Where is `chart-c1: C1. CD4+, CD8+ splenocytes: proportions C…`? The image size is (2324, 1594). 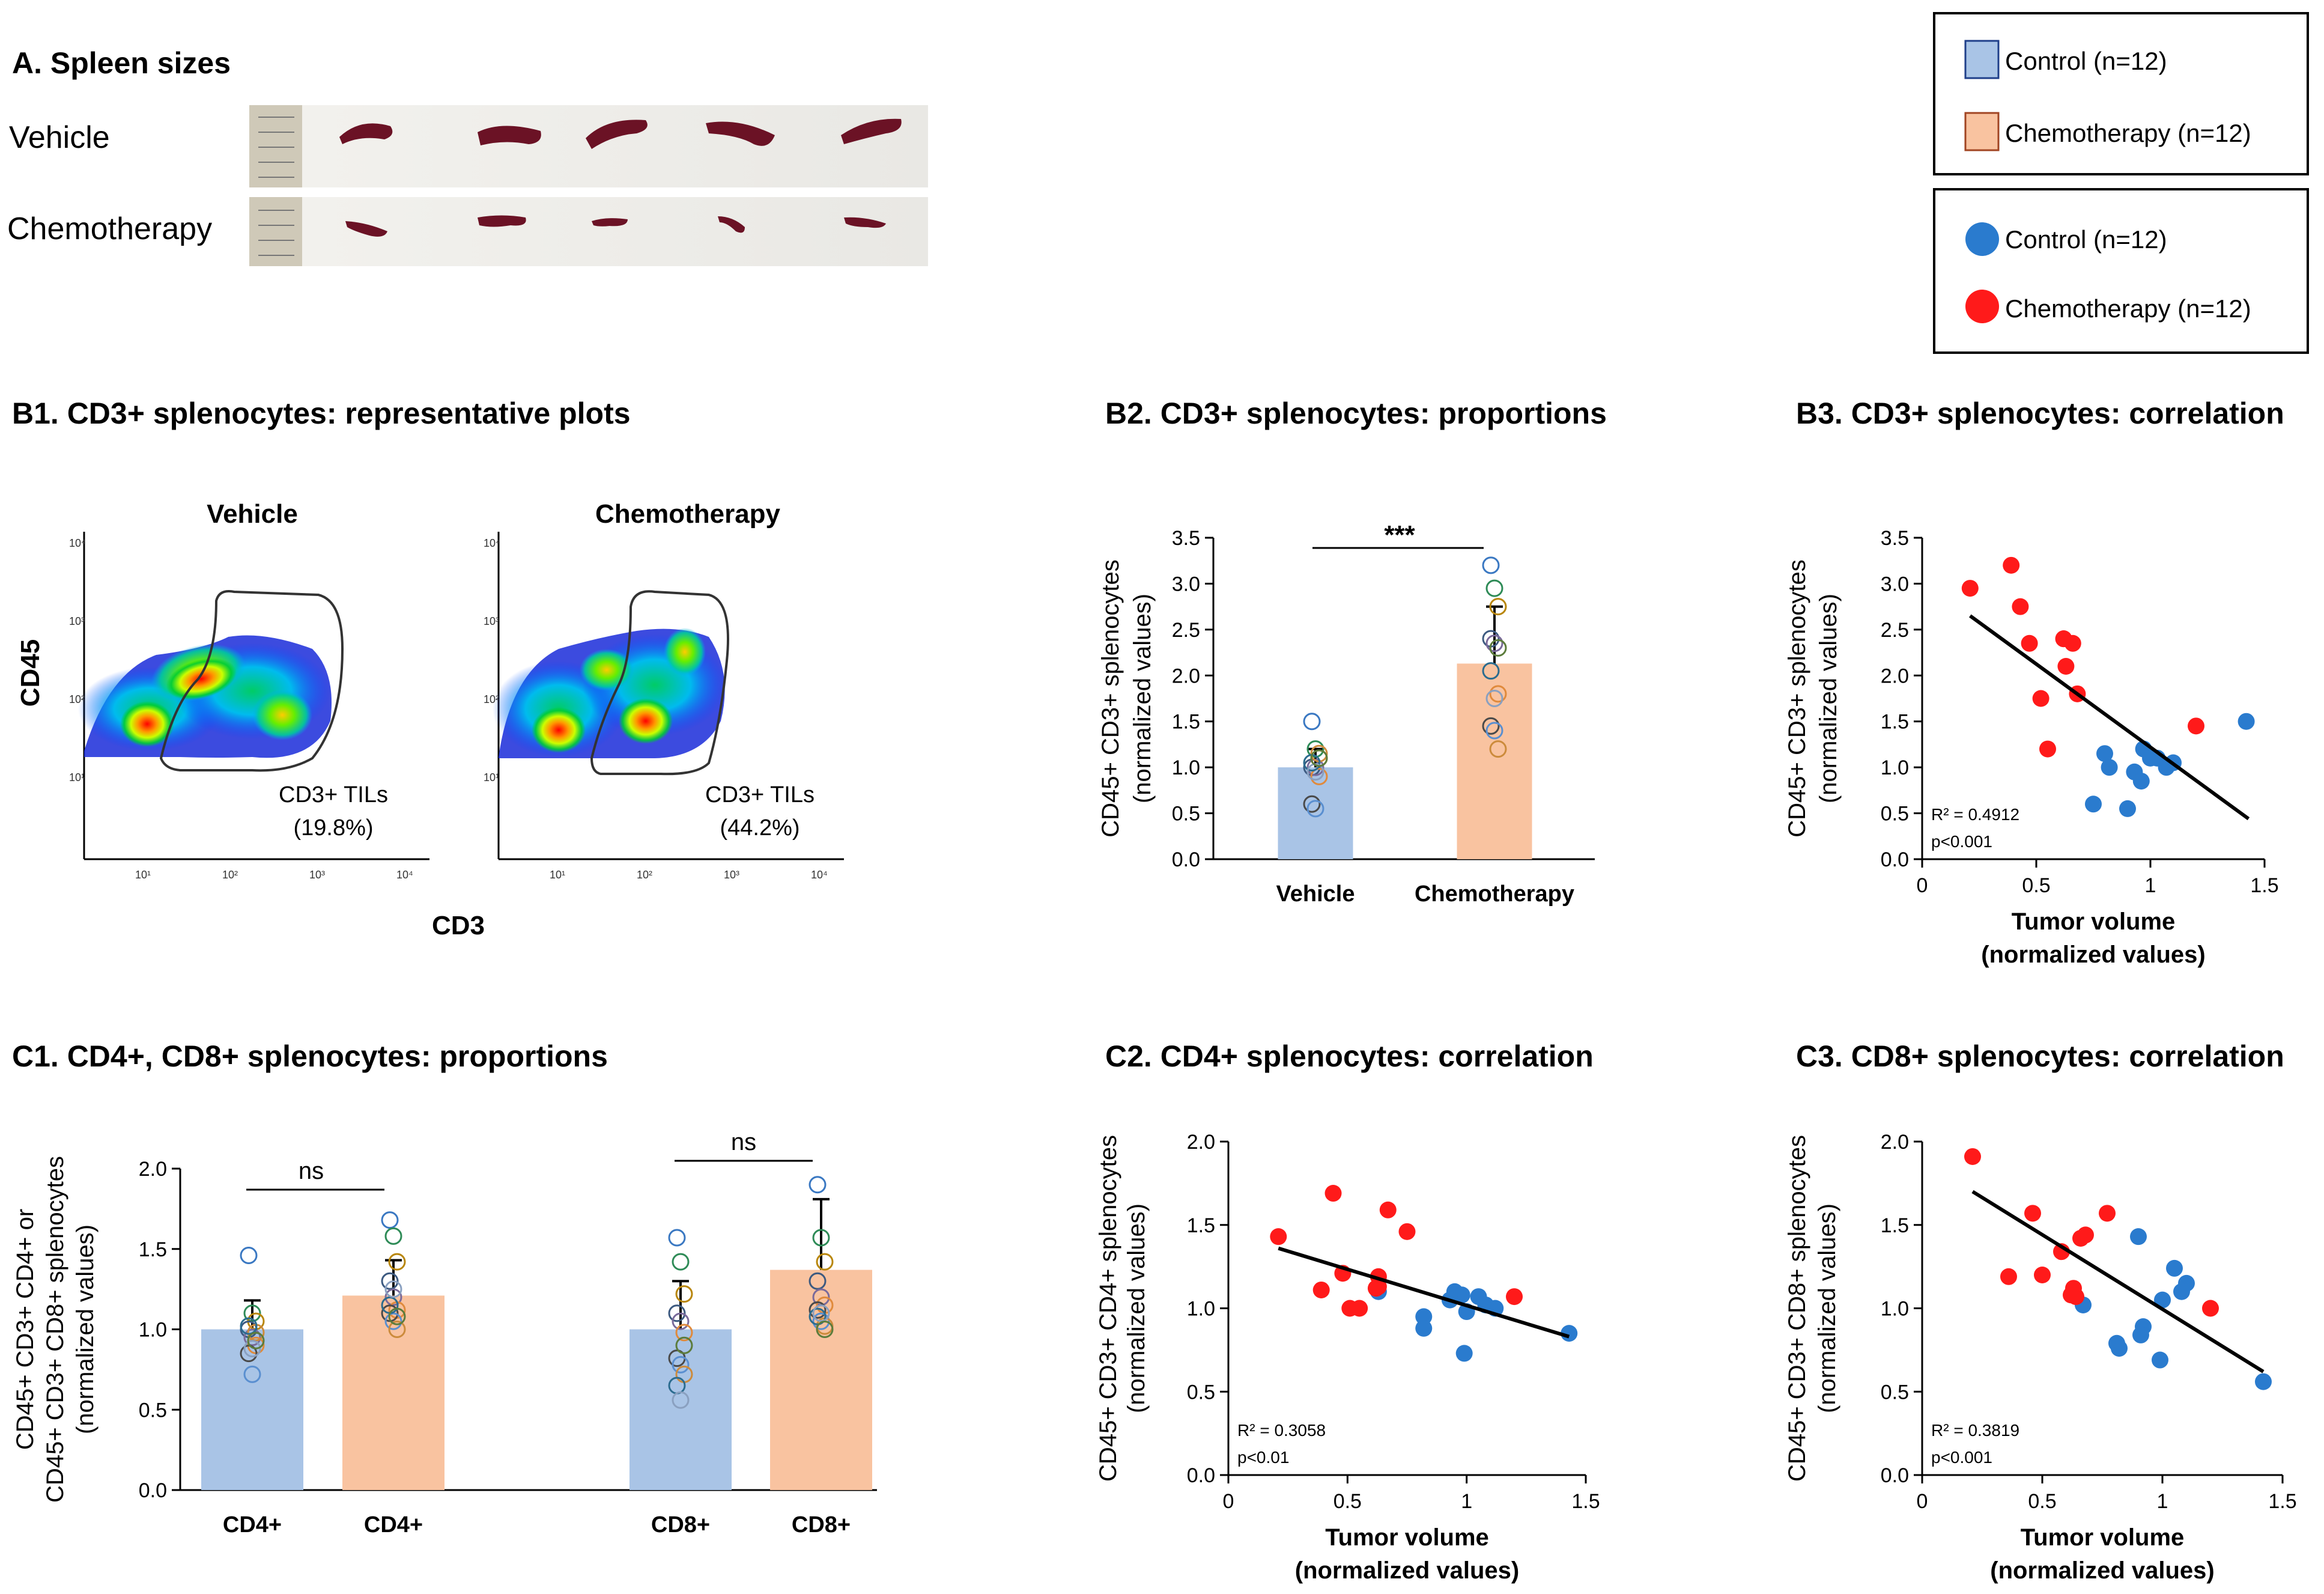 chart-c1: C1. CD4+, CD8+ splenocytes: proportions C… is located at coordinates (444, 1288).